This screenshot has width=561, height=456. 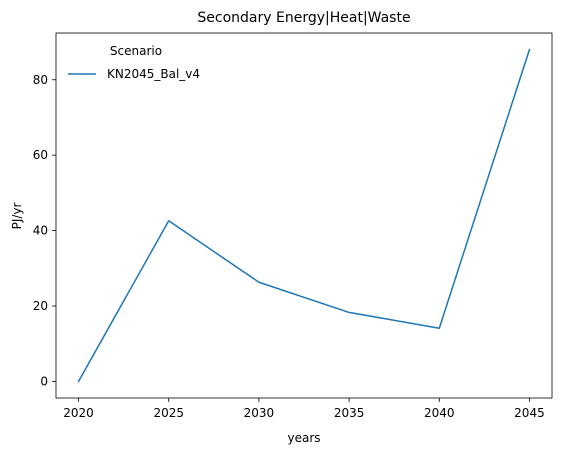 I want to click on x-tick-label-2035: 2035, so click(x=349, y=413).